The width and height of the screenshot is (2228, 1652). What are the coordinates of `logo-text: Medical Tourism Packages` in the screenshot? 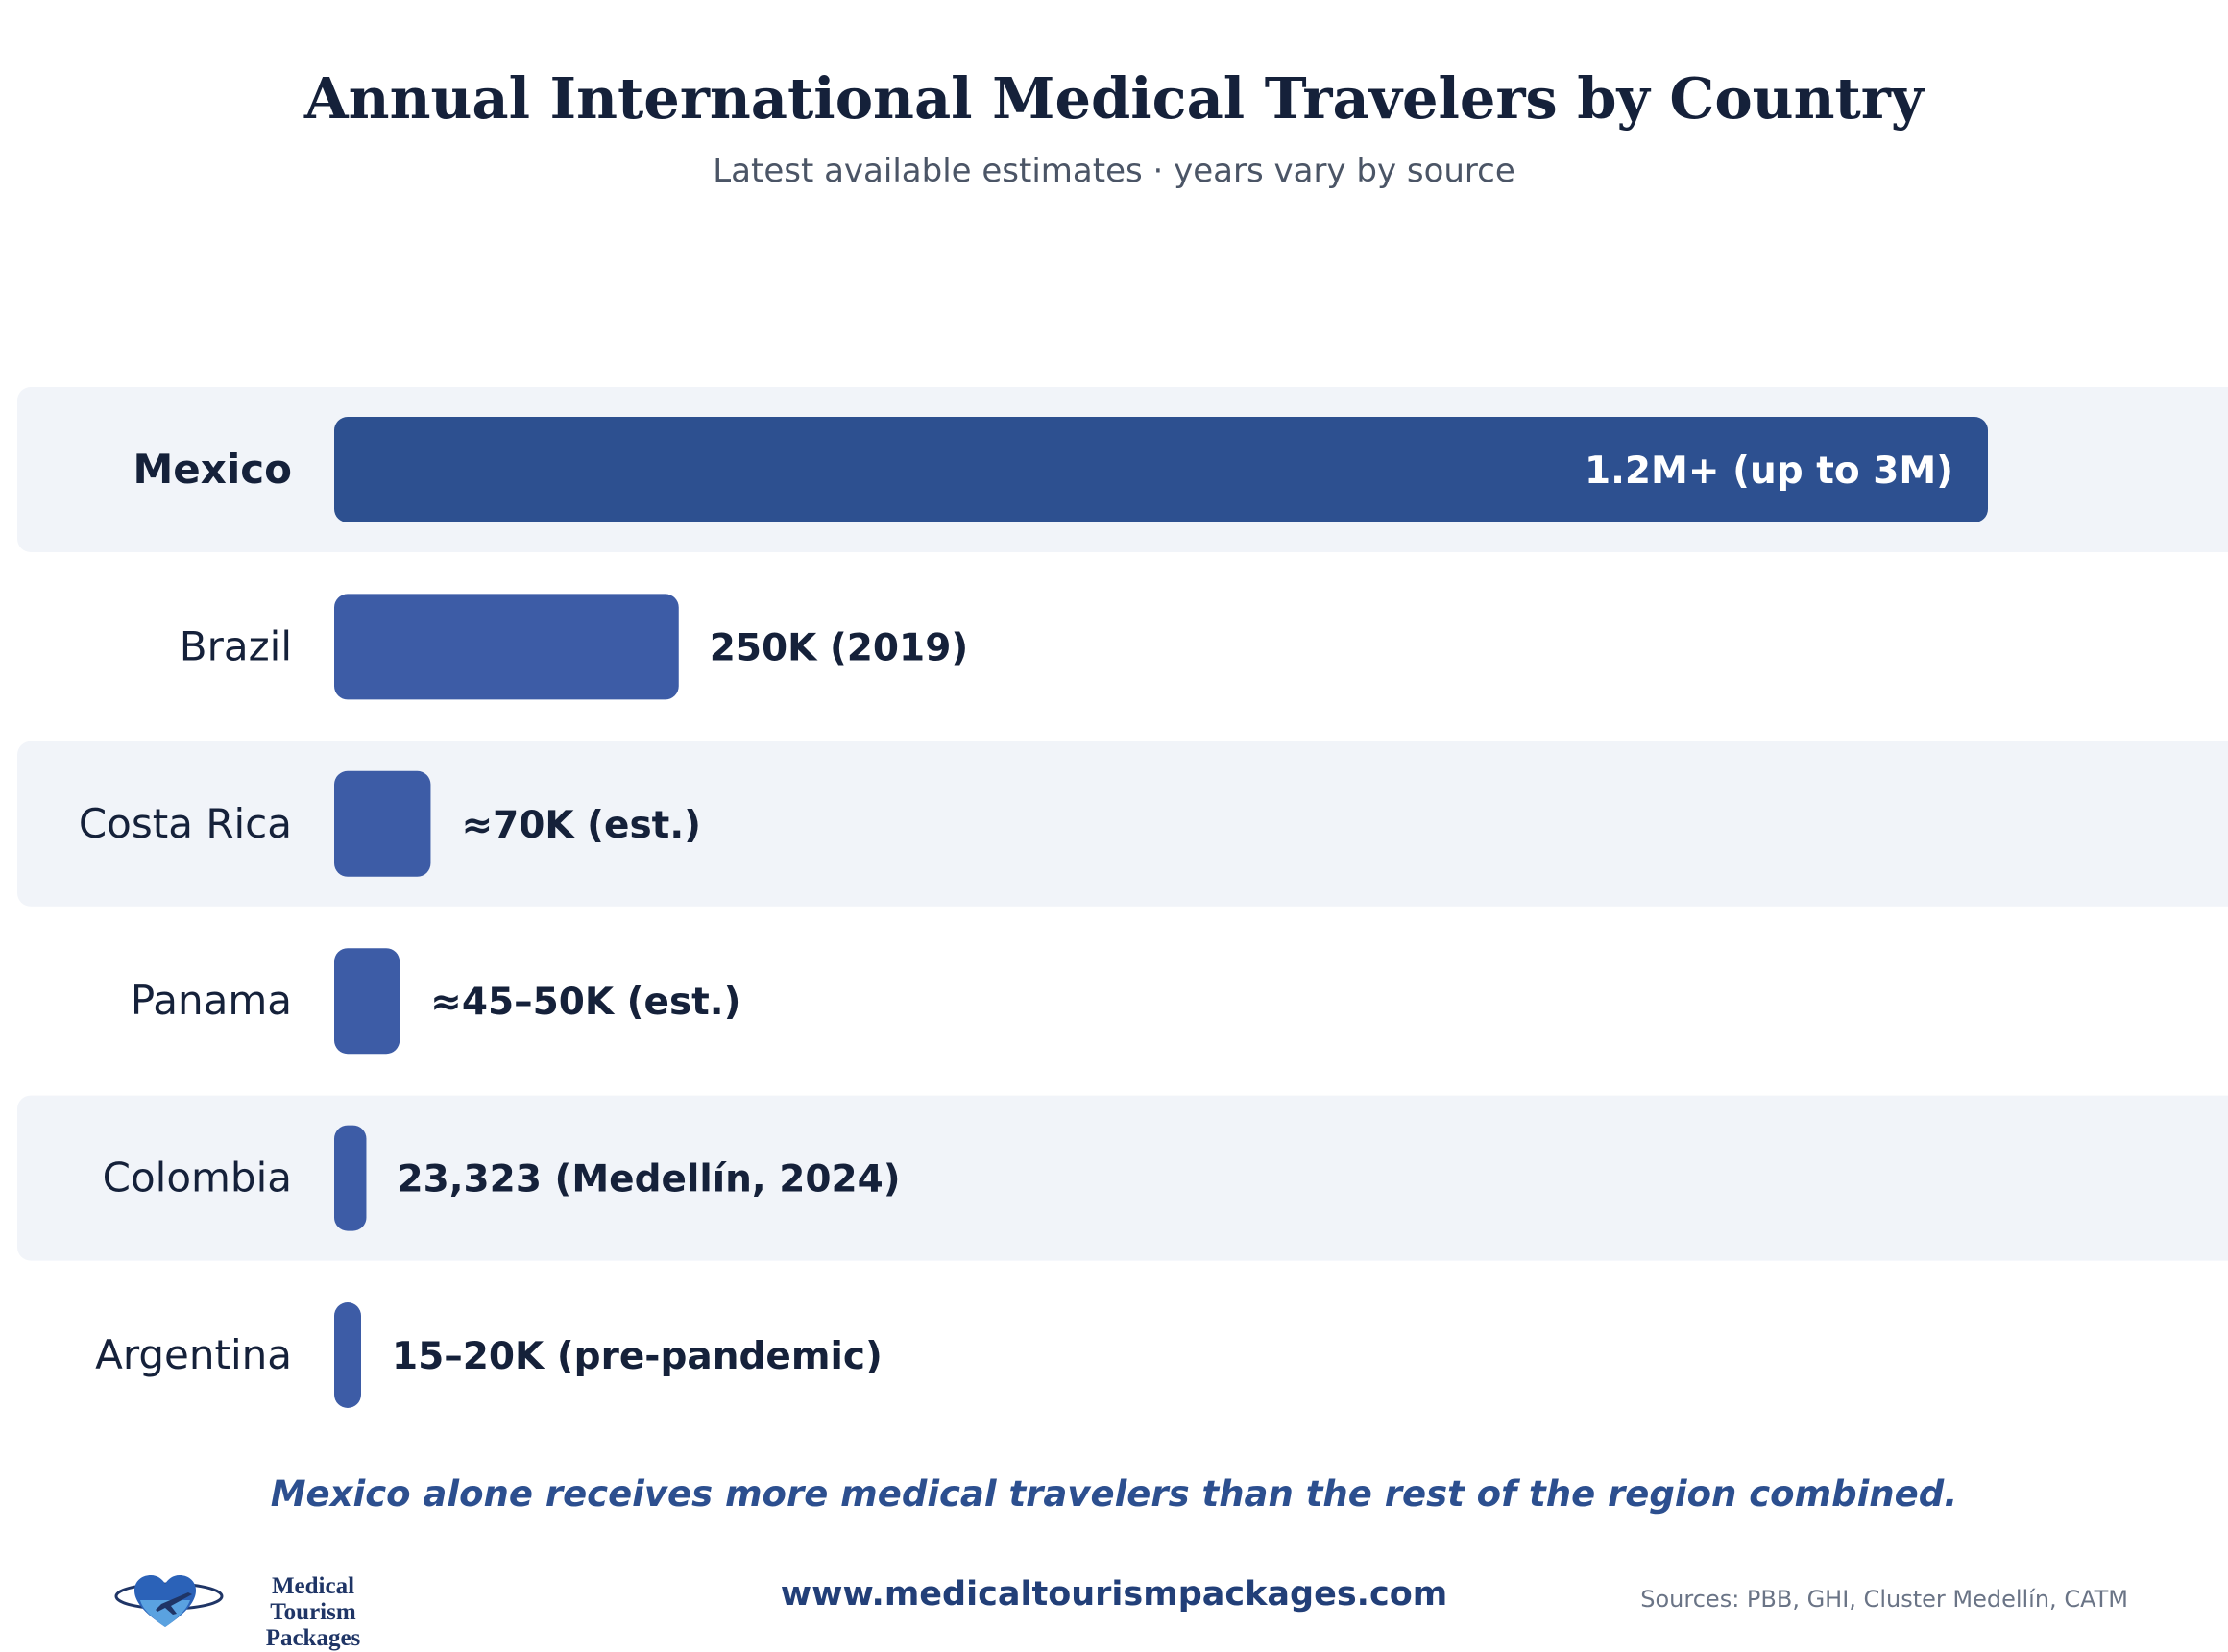 It's located at (314, 1612).